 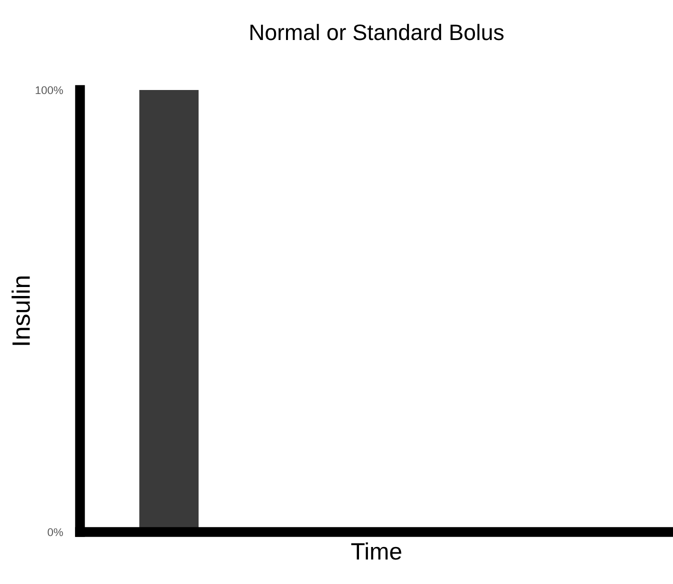 What do you see at coordinates (49, 90) in the screenshot?
I see `y-tick-label: 100%` at bounding box center [49, 90].